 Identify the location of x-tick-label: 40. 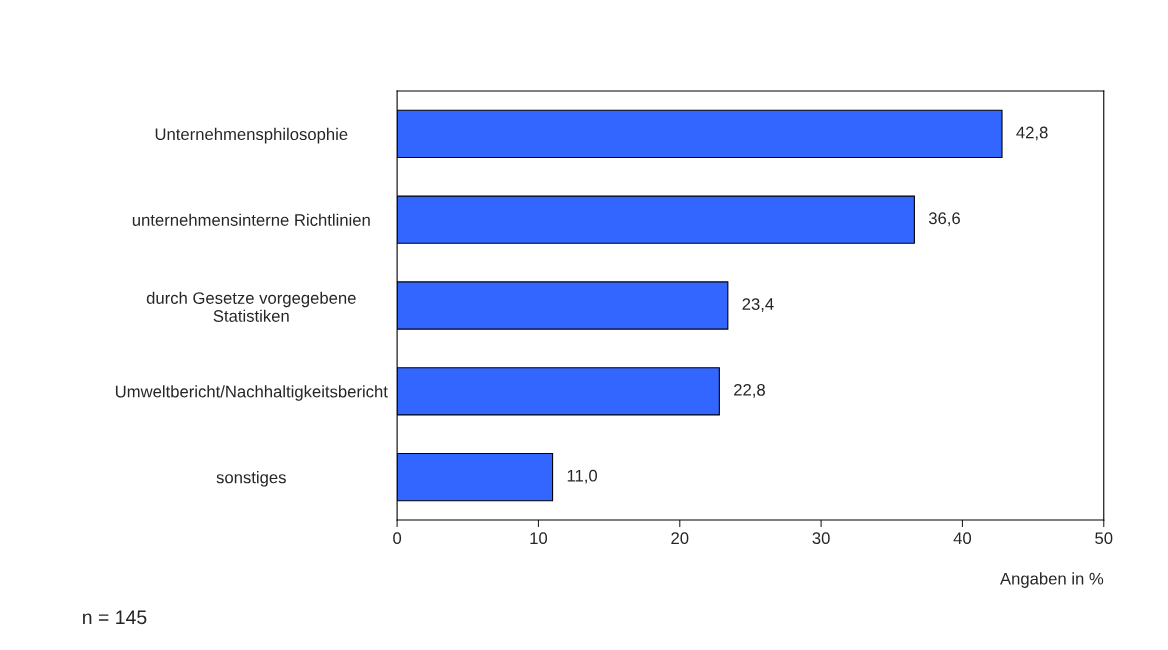
(962, 538).